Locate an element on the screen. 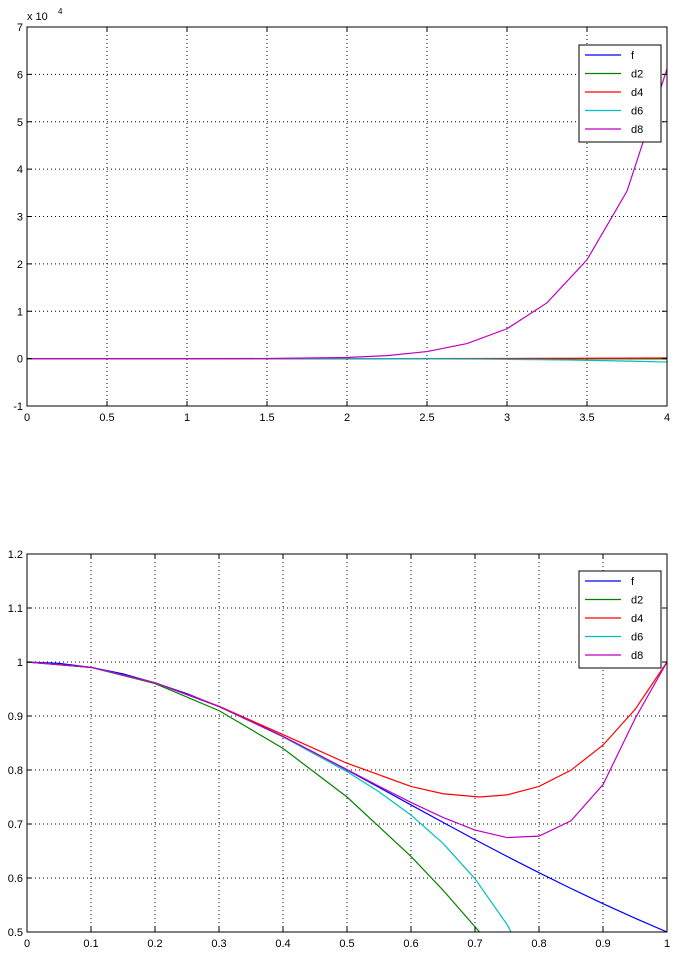 The height and width of the screenshot is (953, 673). y-exponent-power: 4 is located at coordinates (60, 11).